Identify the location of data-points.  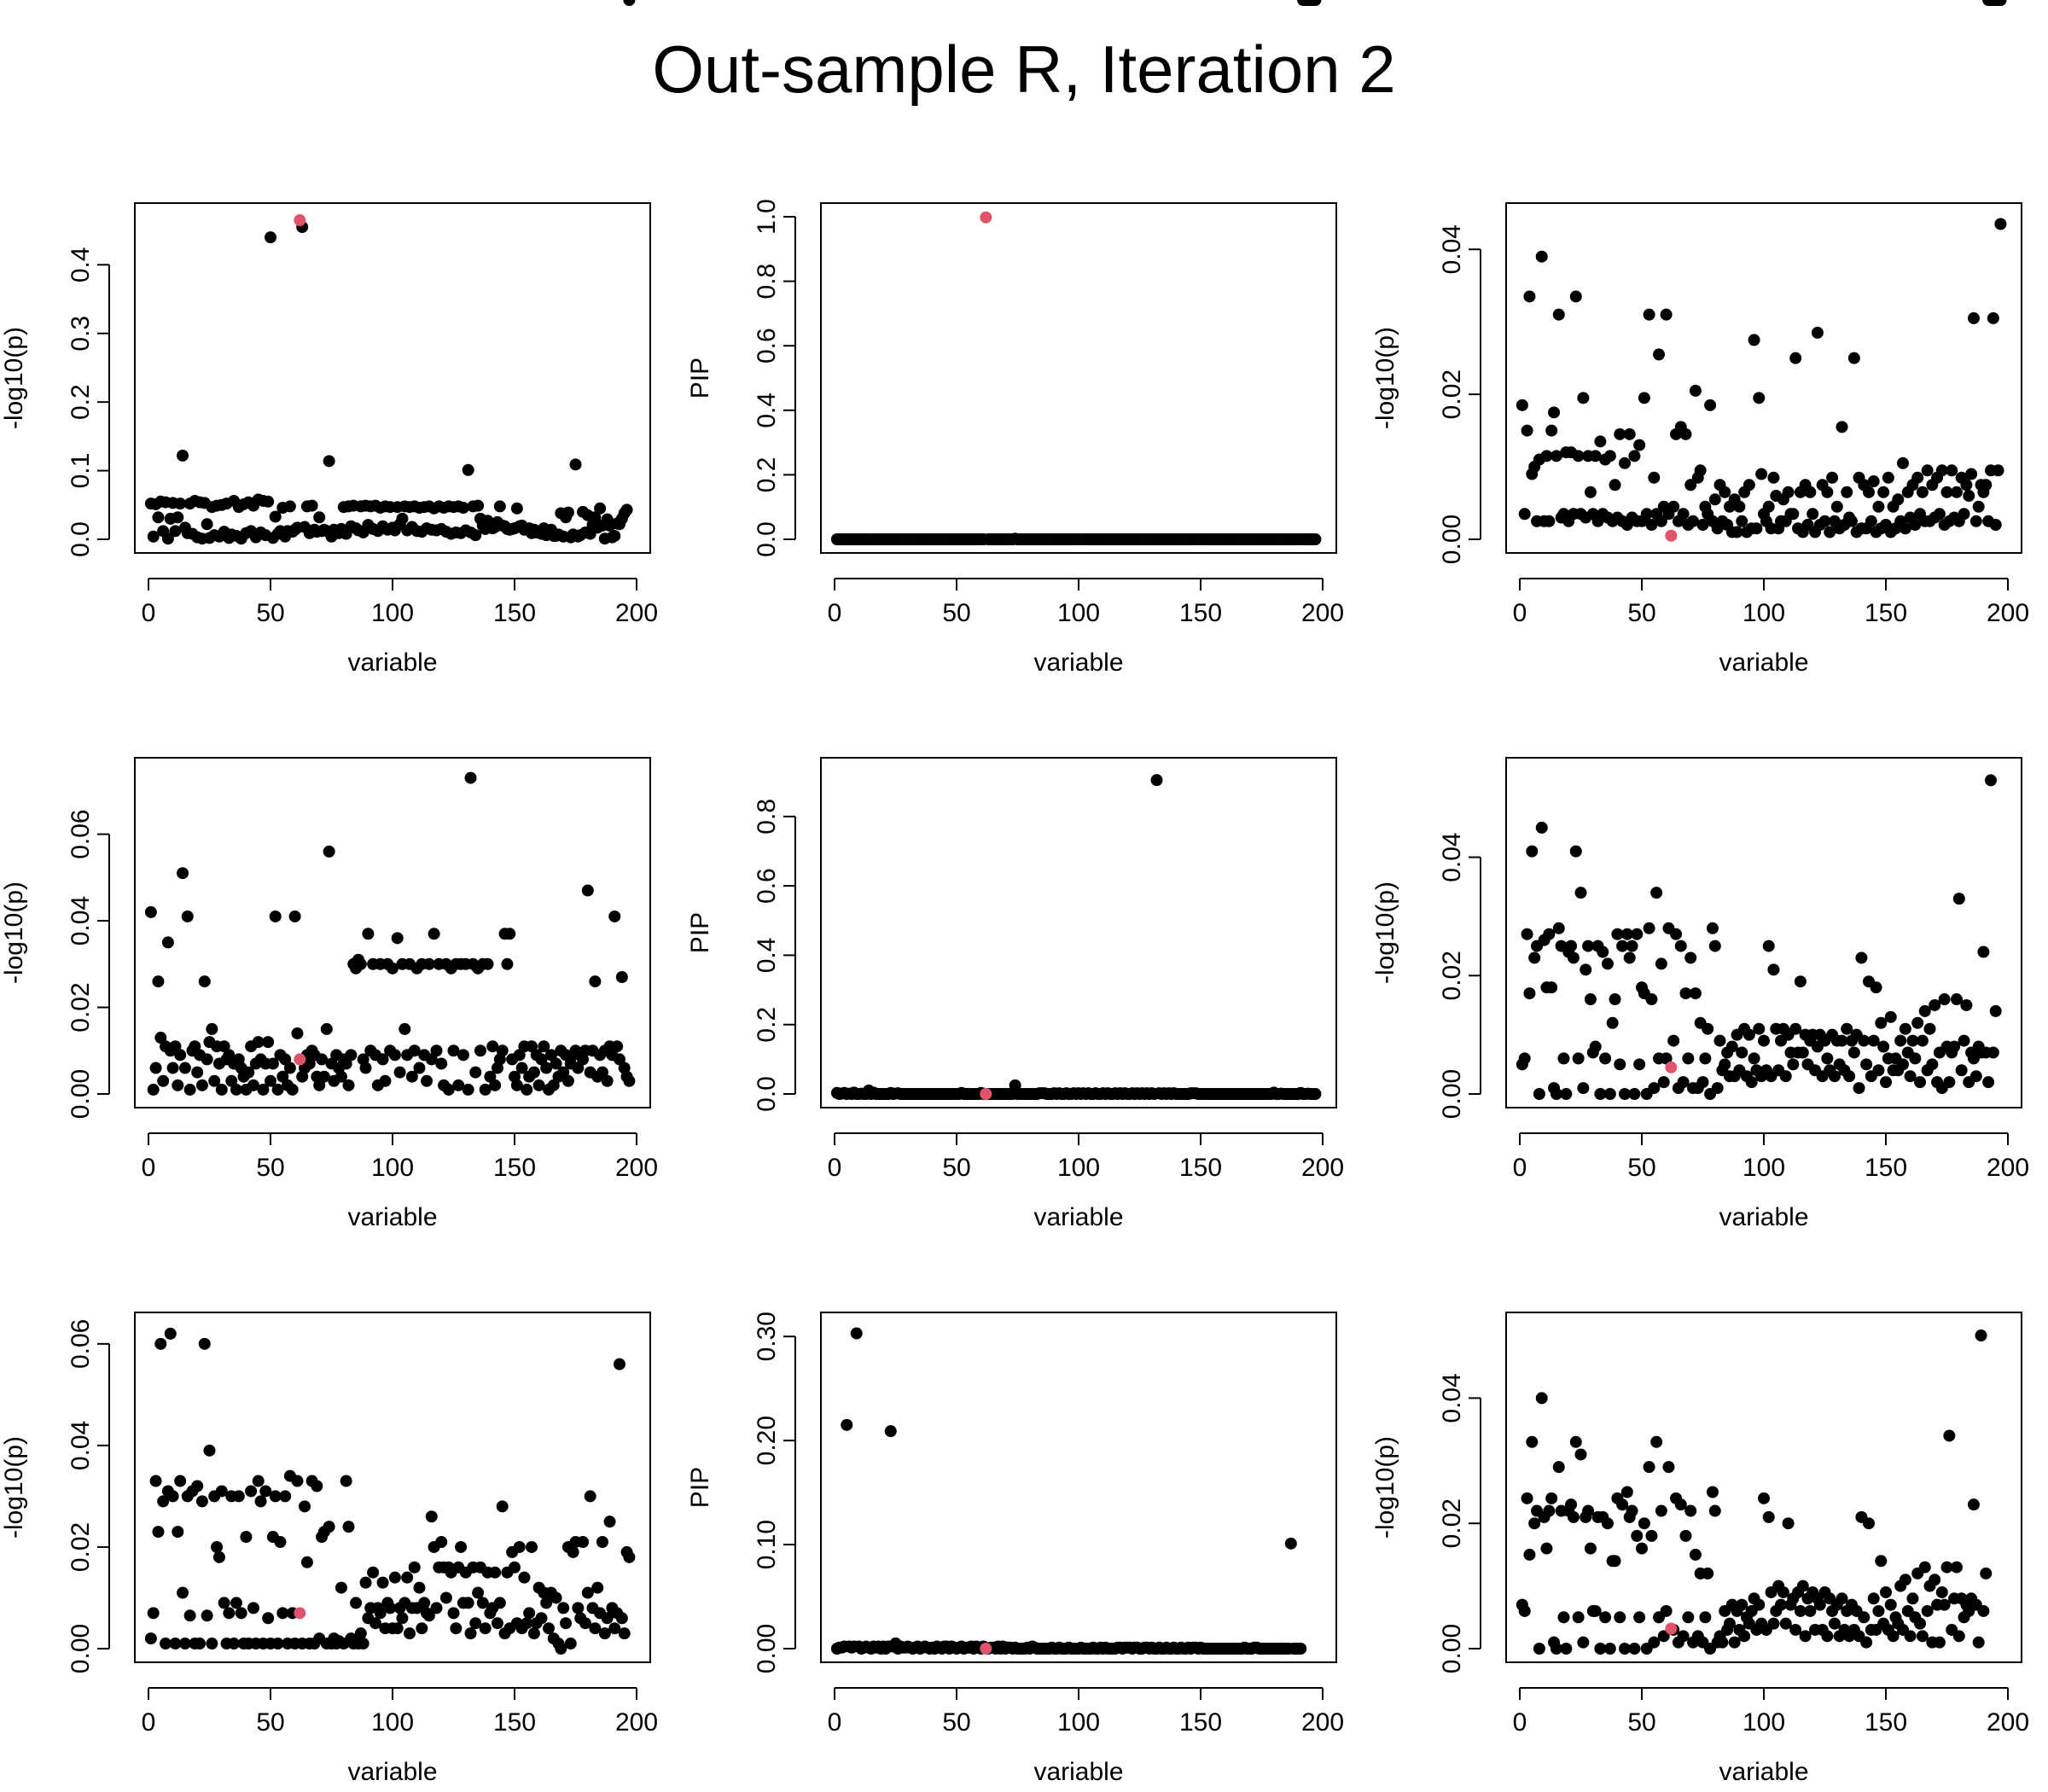
(390, 1491).